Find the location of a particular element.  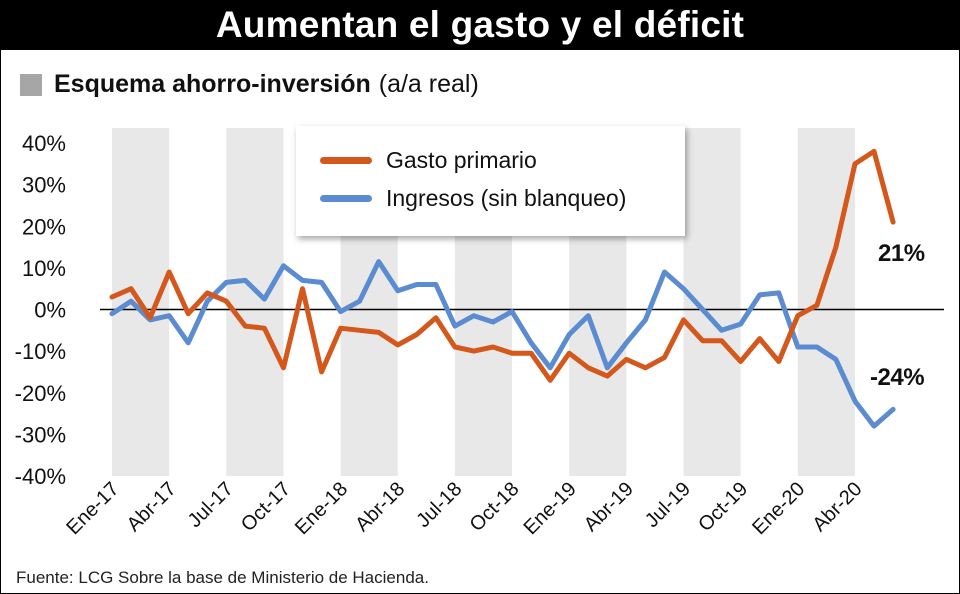

y-tick-label: -20% is located at coordinates (40, 393).